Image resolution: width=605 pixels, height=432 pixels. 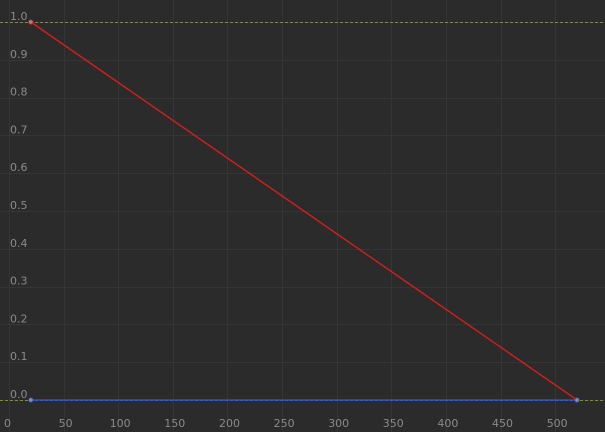 I want to click on x-tick-label: 300, so click(x=338, y=423).